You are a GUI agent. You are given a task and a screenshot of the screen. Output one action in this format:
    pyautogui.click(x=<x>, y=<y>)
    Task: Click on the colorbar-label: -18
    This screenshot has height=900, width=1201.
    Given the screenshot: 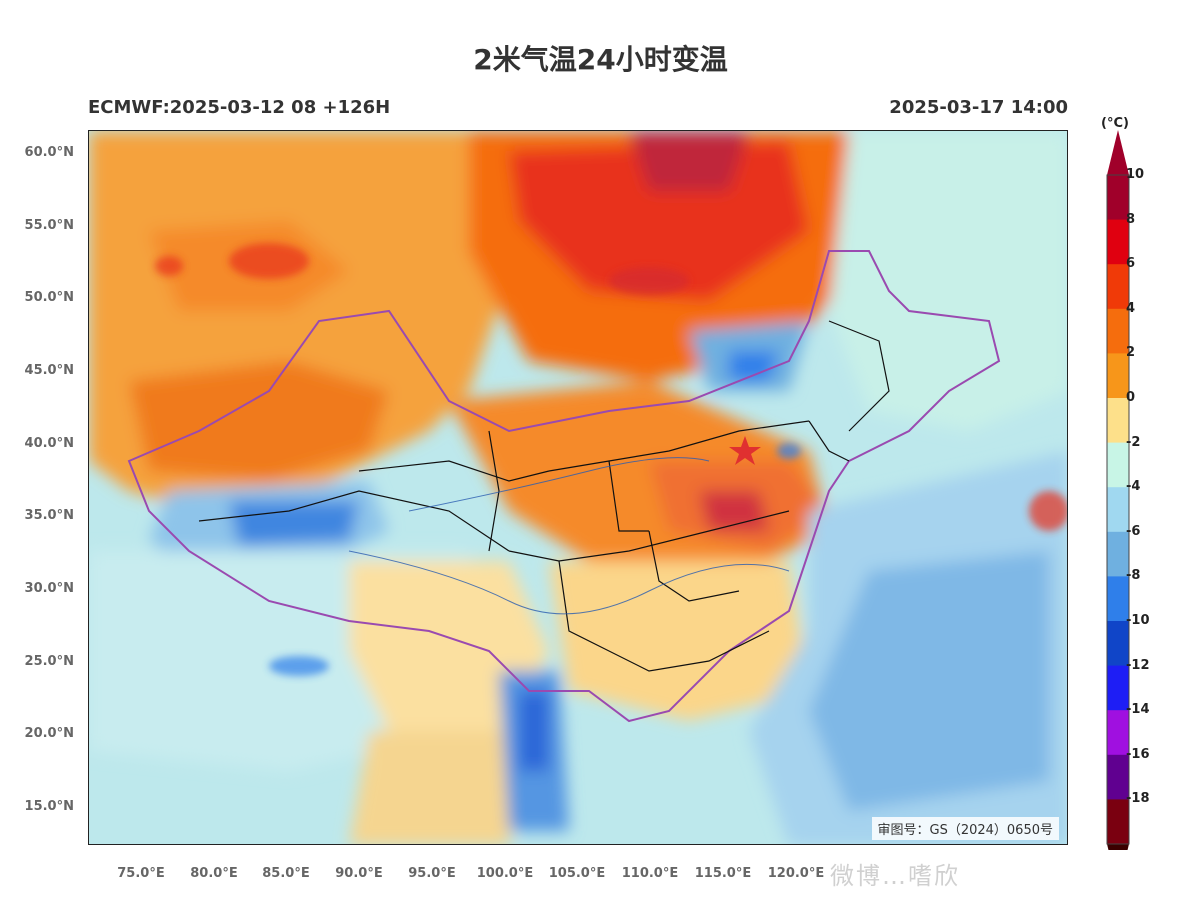 What is the action you would take?
    pyautogui.click(x=1138, y=799)
    